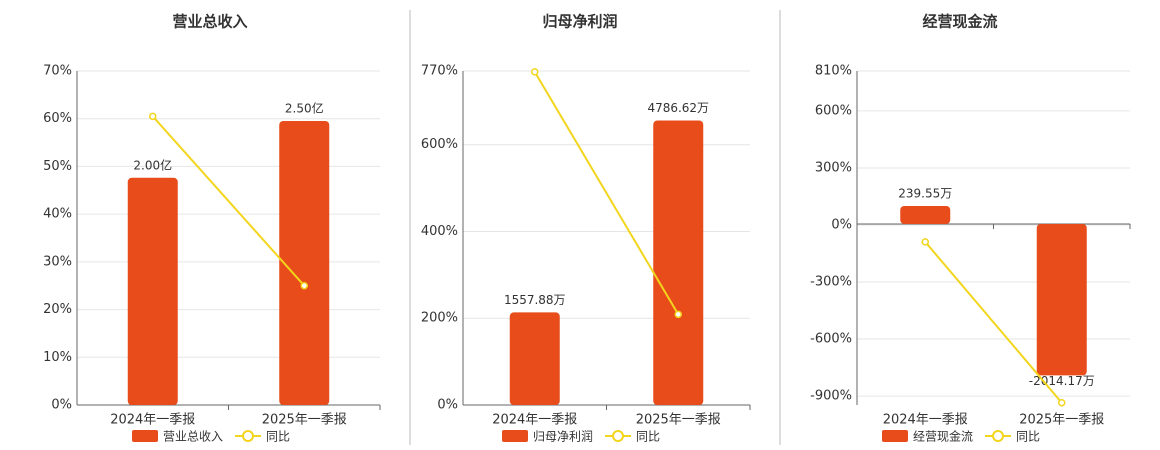 The width and height of the screenshot is (1160, 450). I want to click on legend-label: 归母净利润, so click(563, 437).